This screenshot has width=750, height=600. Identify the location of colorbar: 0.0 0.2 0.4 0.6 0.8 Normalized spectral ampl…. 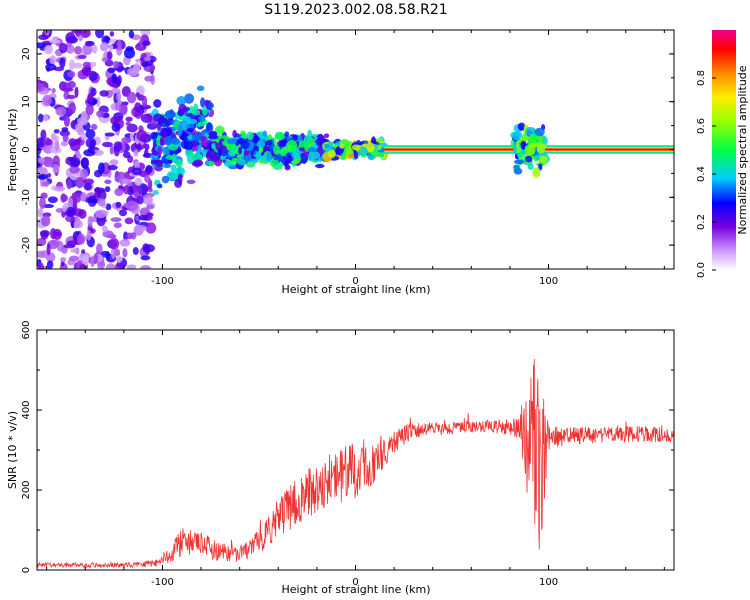
(722, 154).